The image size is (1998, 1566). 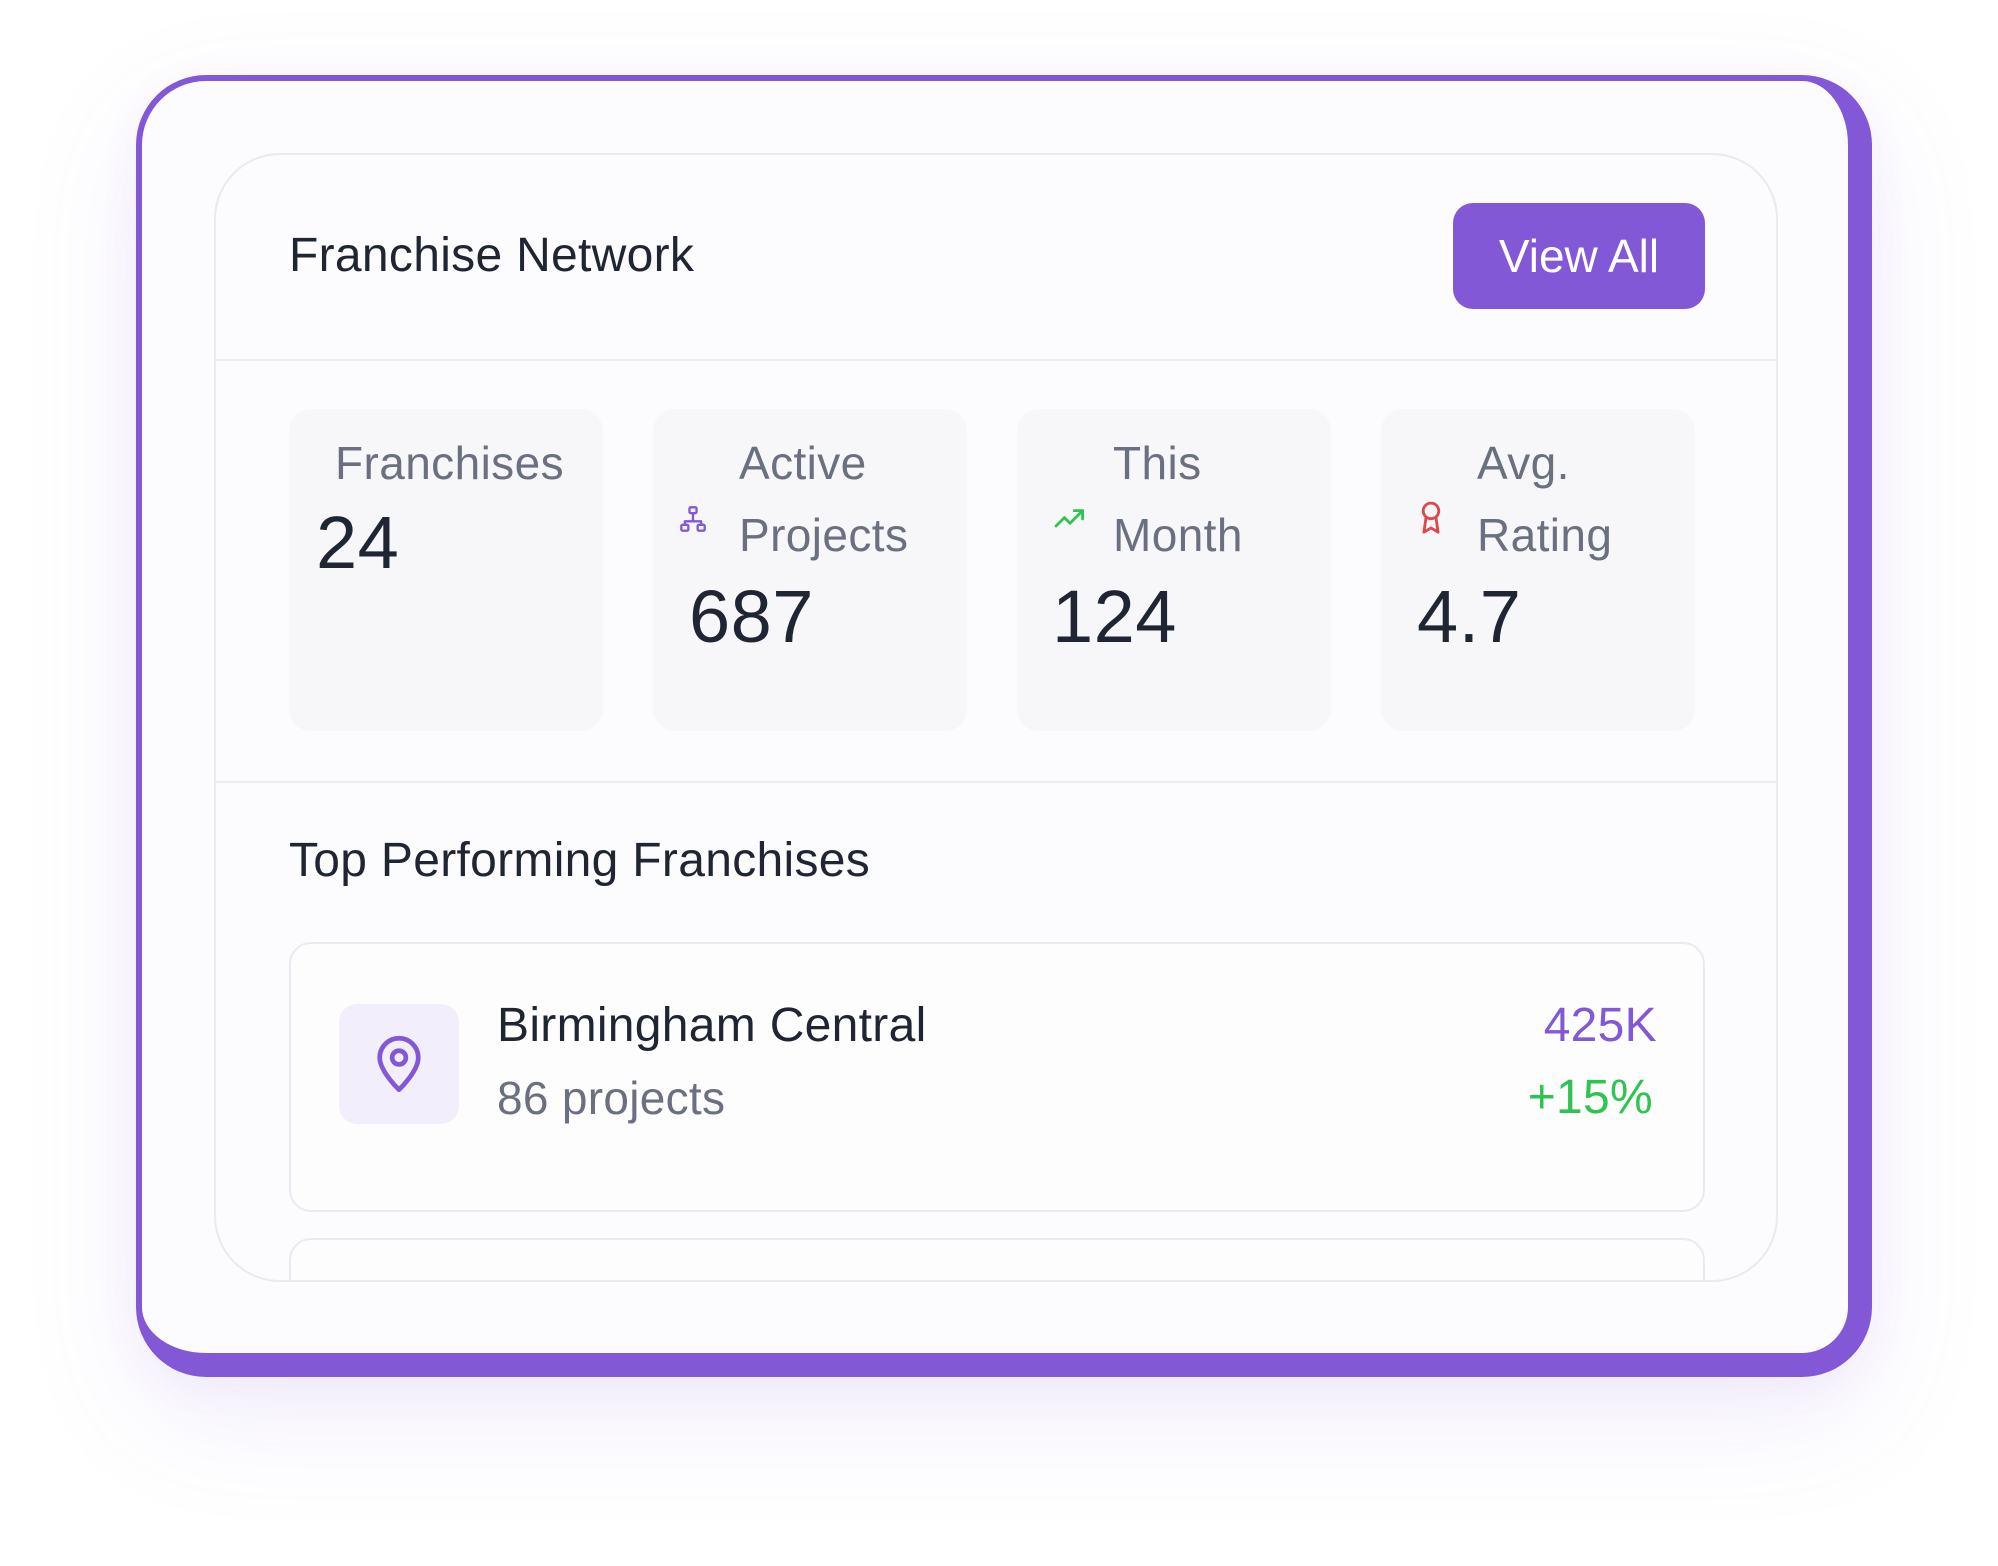 What do you see at coordinates (580, 860) in the screenshot?
I see `section-title: Top Performing Franchises` at bounding box center [580, 860].